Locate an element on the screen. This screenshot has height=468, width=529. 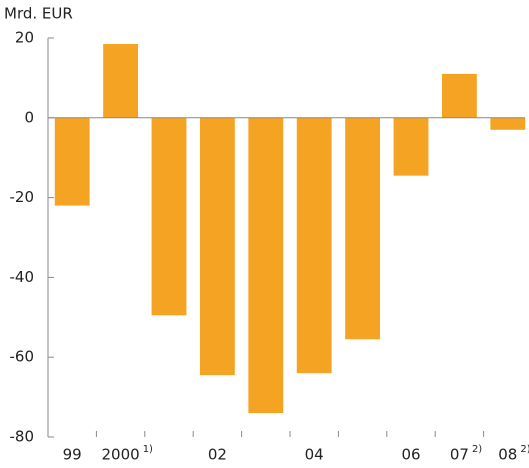
x-tick-label: 08 is located at coordinates (507, 455).